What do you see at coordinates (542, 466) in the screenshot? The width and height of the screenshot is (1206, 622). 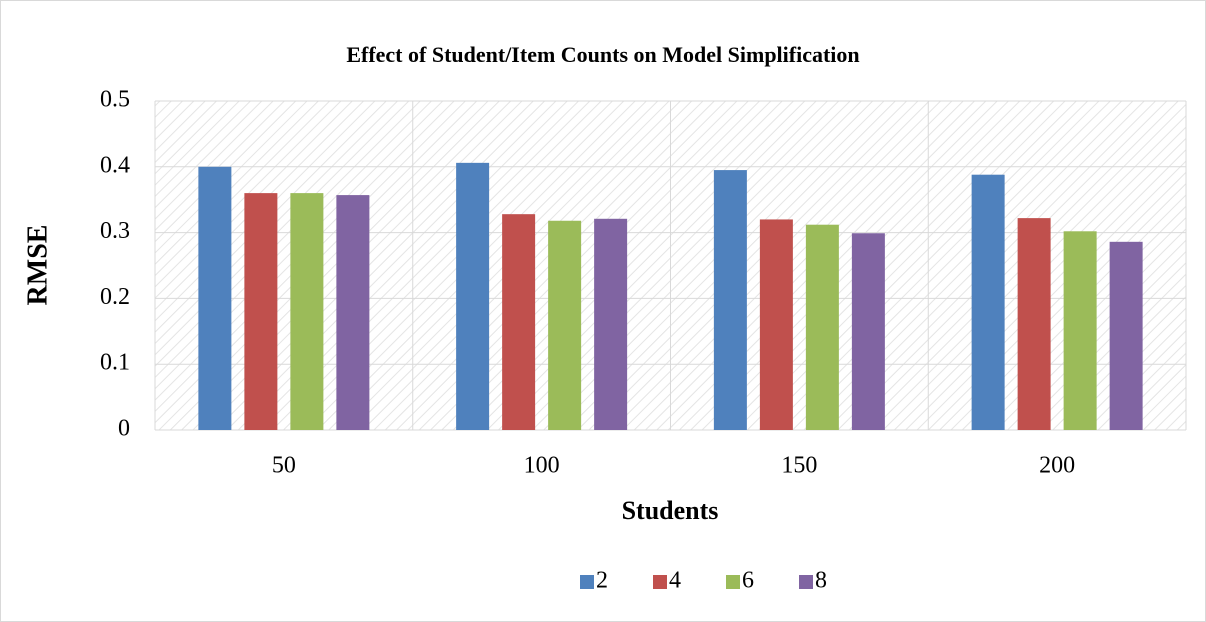 I see `x-tick-label: 100` at bounding box center [542, 466].